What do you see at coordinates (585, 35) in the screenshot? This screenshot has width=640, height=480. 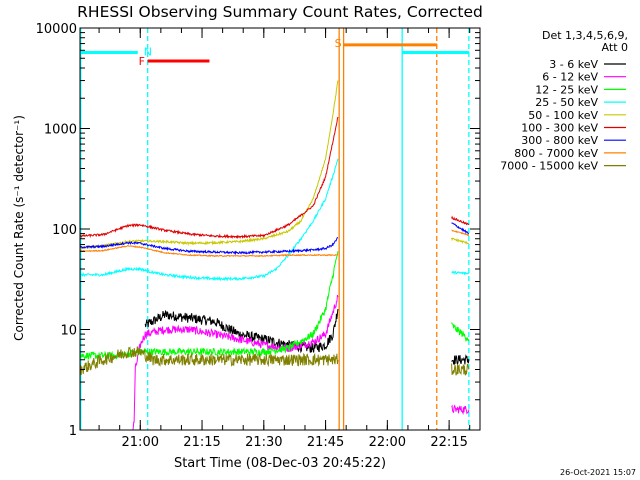 I see `legend-header-detectors: Det 1,3,4,5,6,9,` at bounding box center [585, 35].